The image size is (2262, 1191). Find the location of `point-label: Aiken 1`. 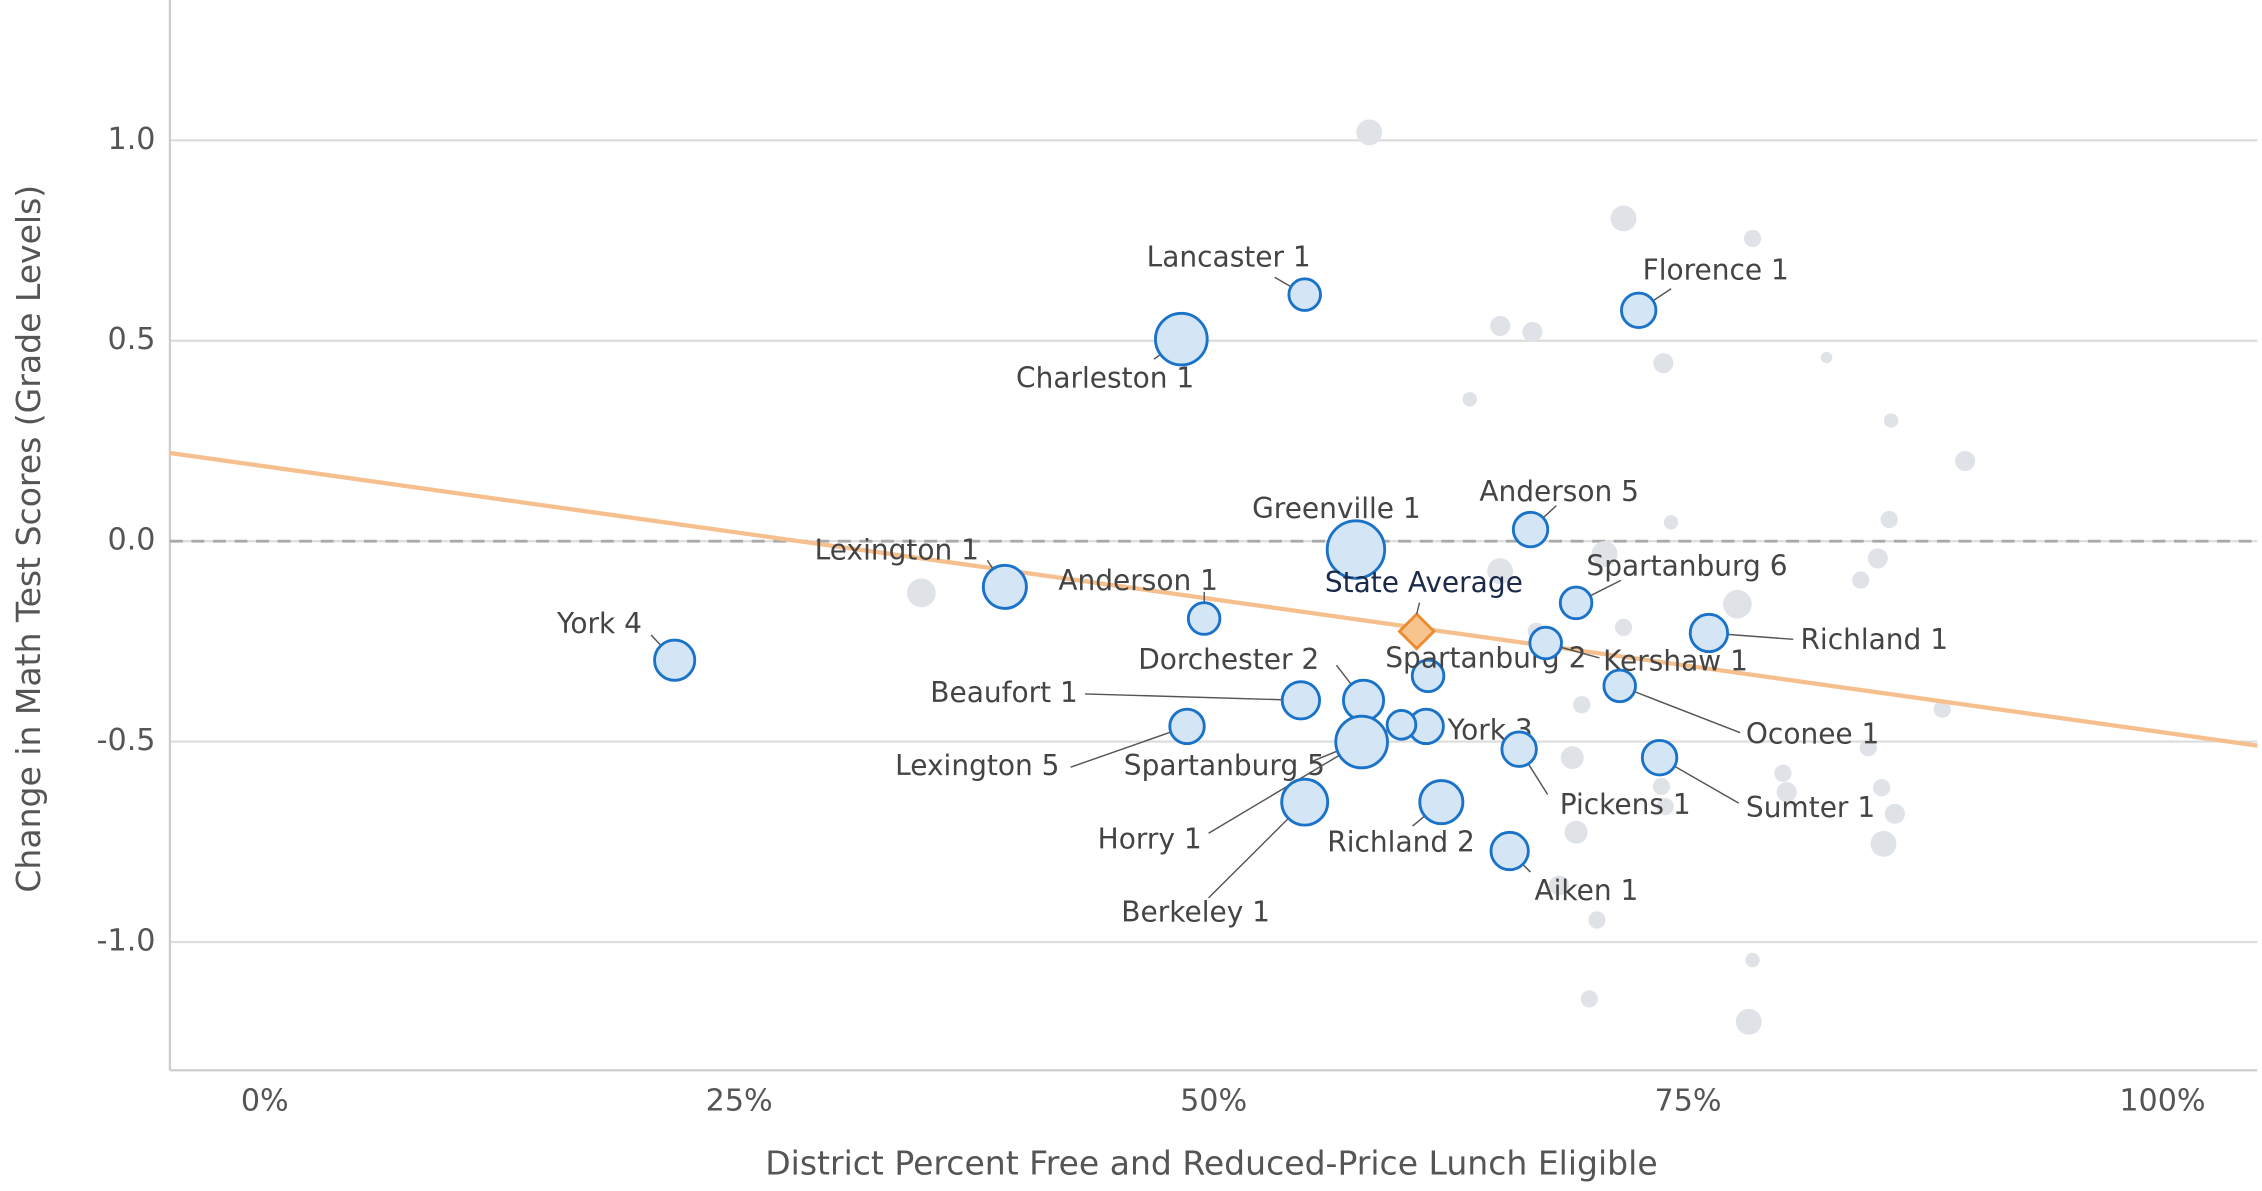

point-label: Aiken 1 is located at coordinates (1587, 890).